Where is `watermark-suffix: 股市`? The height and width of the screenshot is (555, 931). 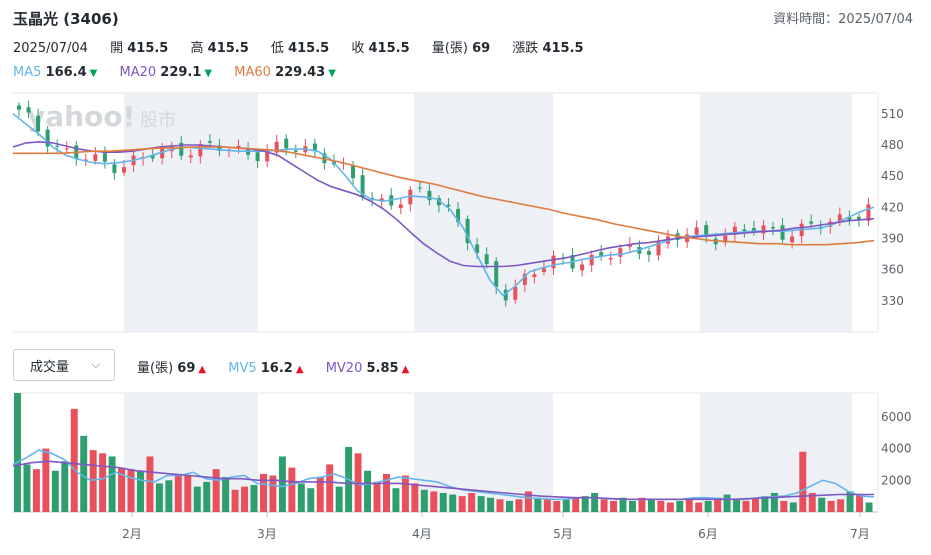
watermark-suffix: 股市 is located at coordinates (158, 120).